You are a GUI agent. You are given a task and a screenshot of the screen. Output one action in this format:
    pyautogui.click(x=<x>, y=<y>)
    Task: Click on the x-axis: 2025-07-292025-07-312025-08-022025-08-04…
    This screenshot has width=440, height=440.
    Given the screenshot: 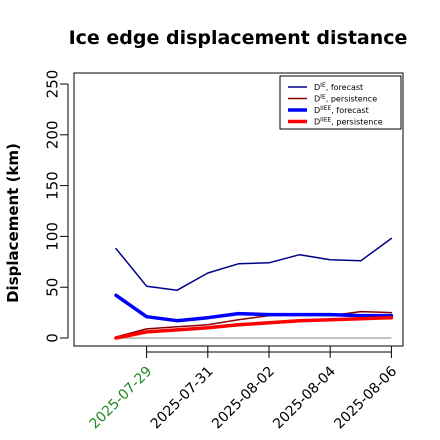 What is the action you would take?
    pyautogui.click(x=243, y=389)
    